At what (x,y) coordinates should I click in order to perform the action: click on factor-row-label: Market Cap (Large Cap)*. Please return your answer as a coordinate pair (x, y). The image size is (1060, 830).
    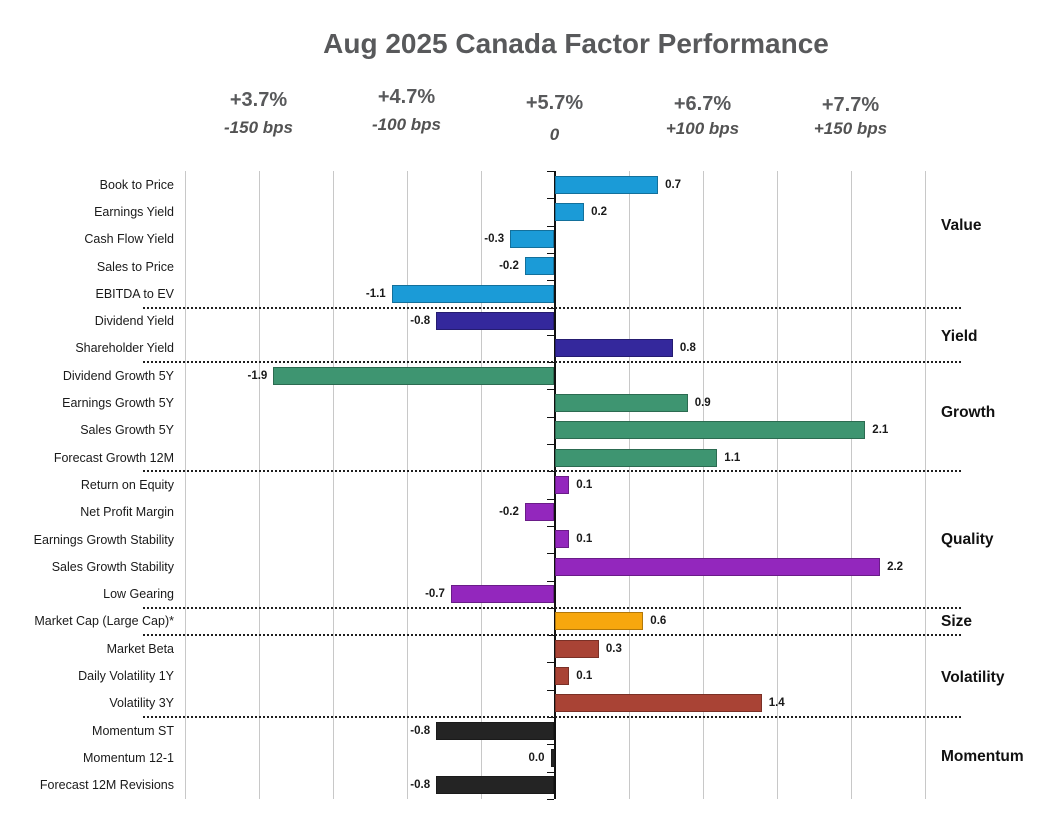
    Looking at the image, I should click on (104, 621).